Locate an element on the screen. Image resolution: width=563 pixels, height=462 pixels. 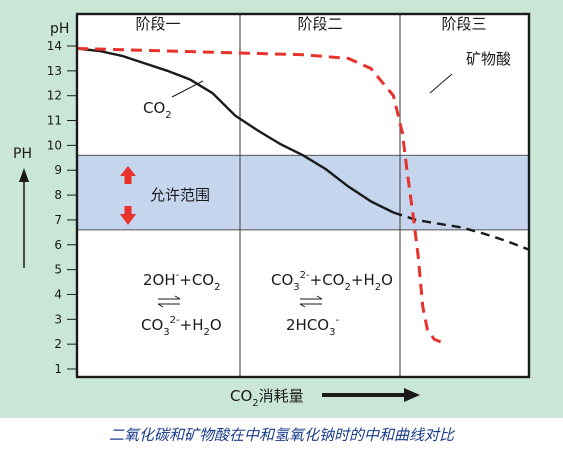
y-tick-label: 11 is located at coordinates (54, 121).